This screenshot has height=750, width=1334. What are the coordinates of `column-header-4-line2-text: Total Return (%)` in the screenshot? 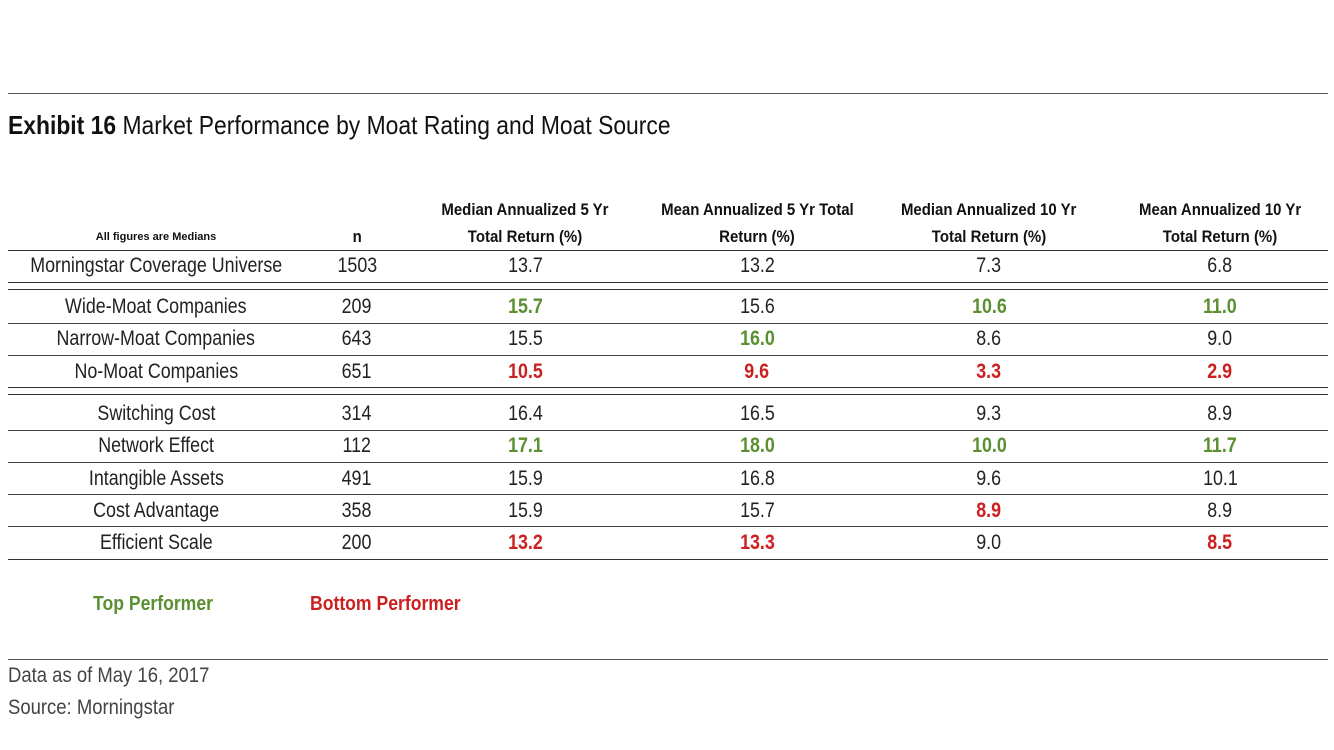 It's located at (989, 236).